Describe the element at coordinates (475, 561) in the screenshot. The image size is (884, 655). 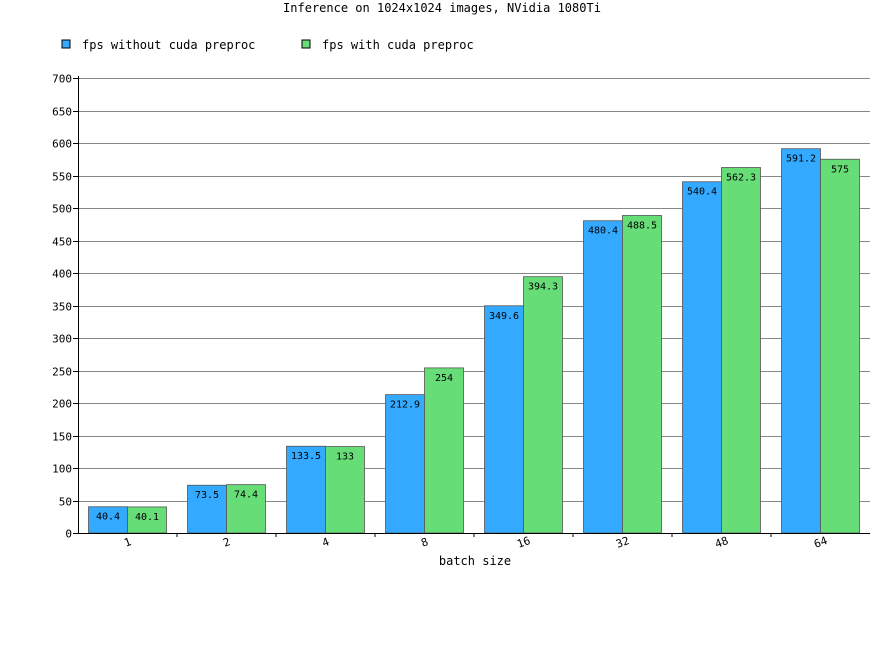
I see `x-axis-label: batch size` at that location.